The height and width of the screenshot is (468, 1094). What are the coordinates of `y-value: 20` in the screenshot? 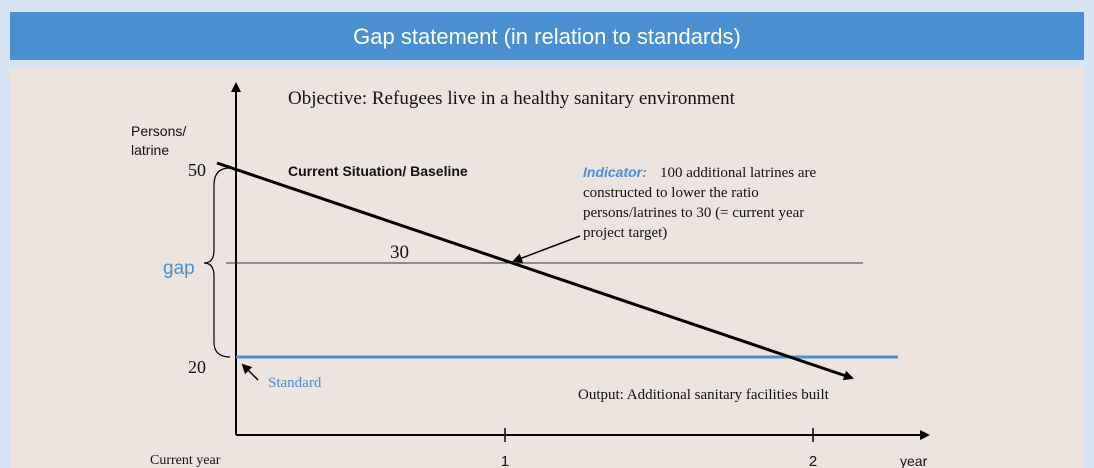 It's located at (197, 367).